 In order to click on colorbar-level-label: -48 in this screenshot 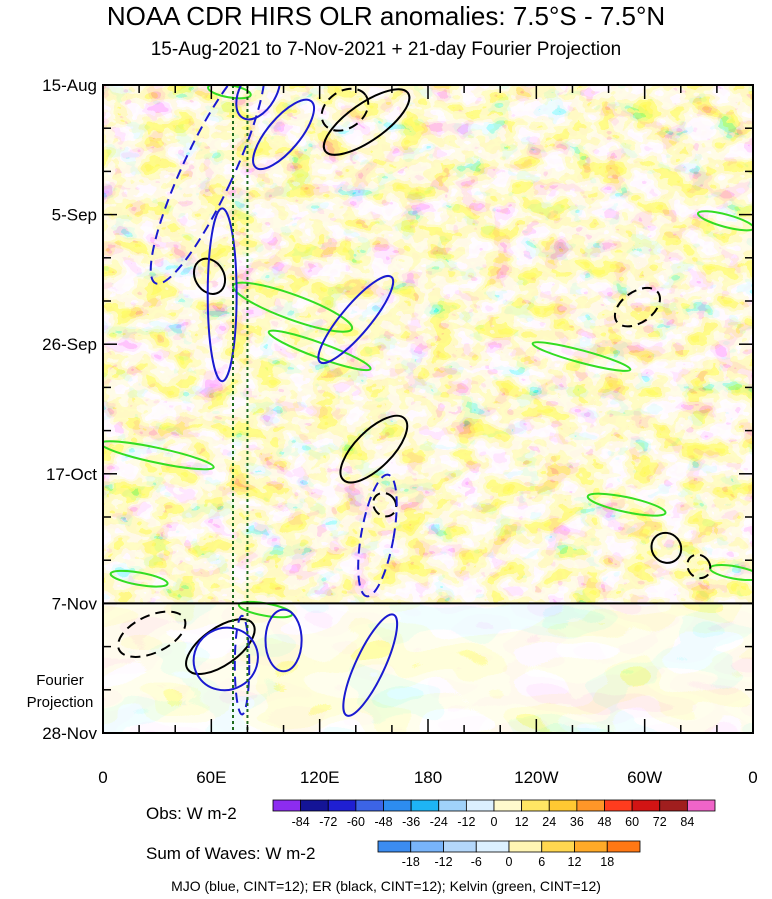, I will do `click(383, 822)`.